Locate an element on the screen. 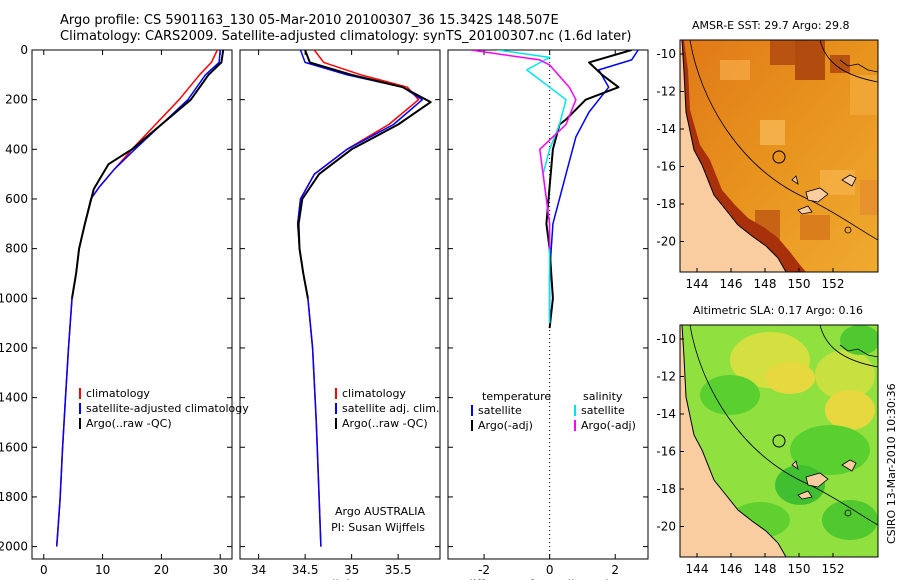 The height and width of the screenshot is (580, 900). sla-argo-marker is located at coordinates (779, 441).